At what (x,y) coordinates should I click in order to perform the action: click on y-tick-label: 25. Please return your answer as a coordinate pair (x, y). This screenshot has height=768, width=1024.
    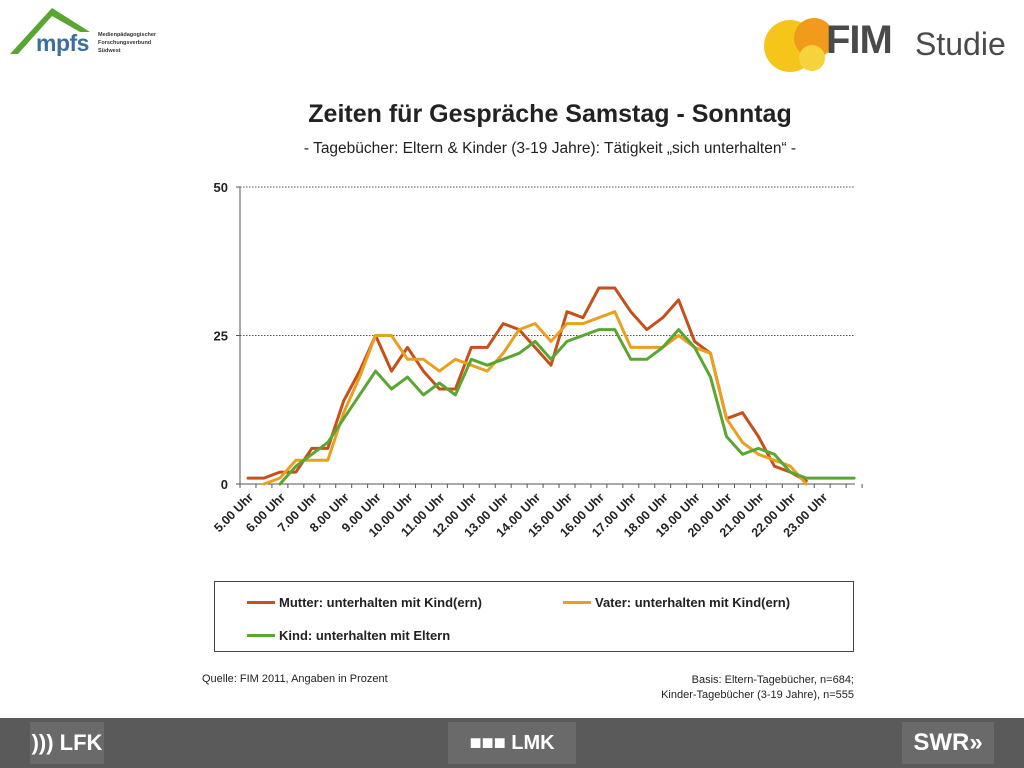
    Looking at the image, I should click on (221, 336).